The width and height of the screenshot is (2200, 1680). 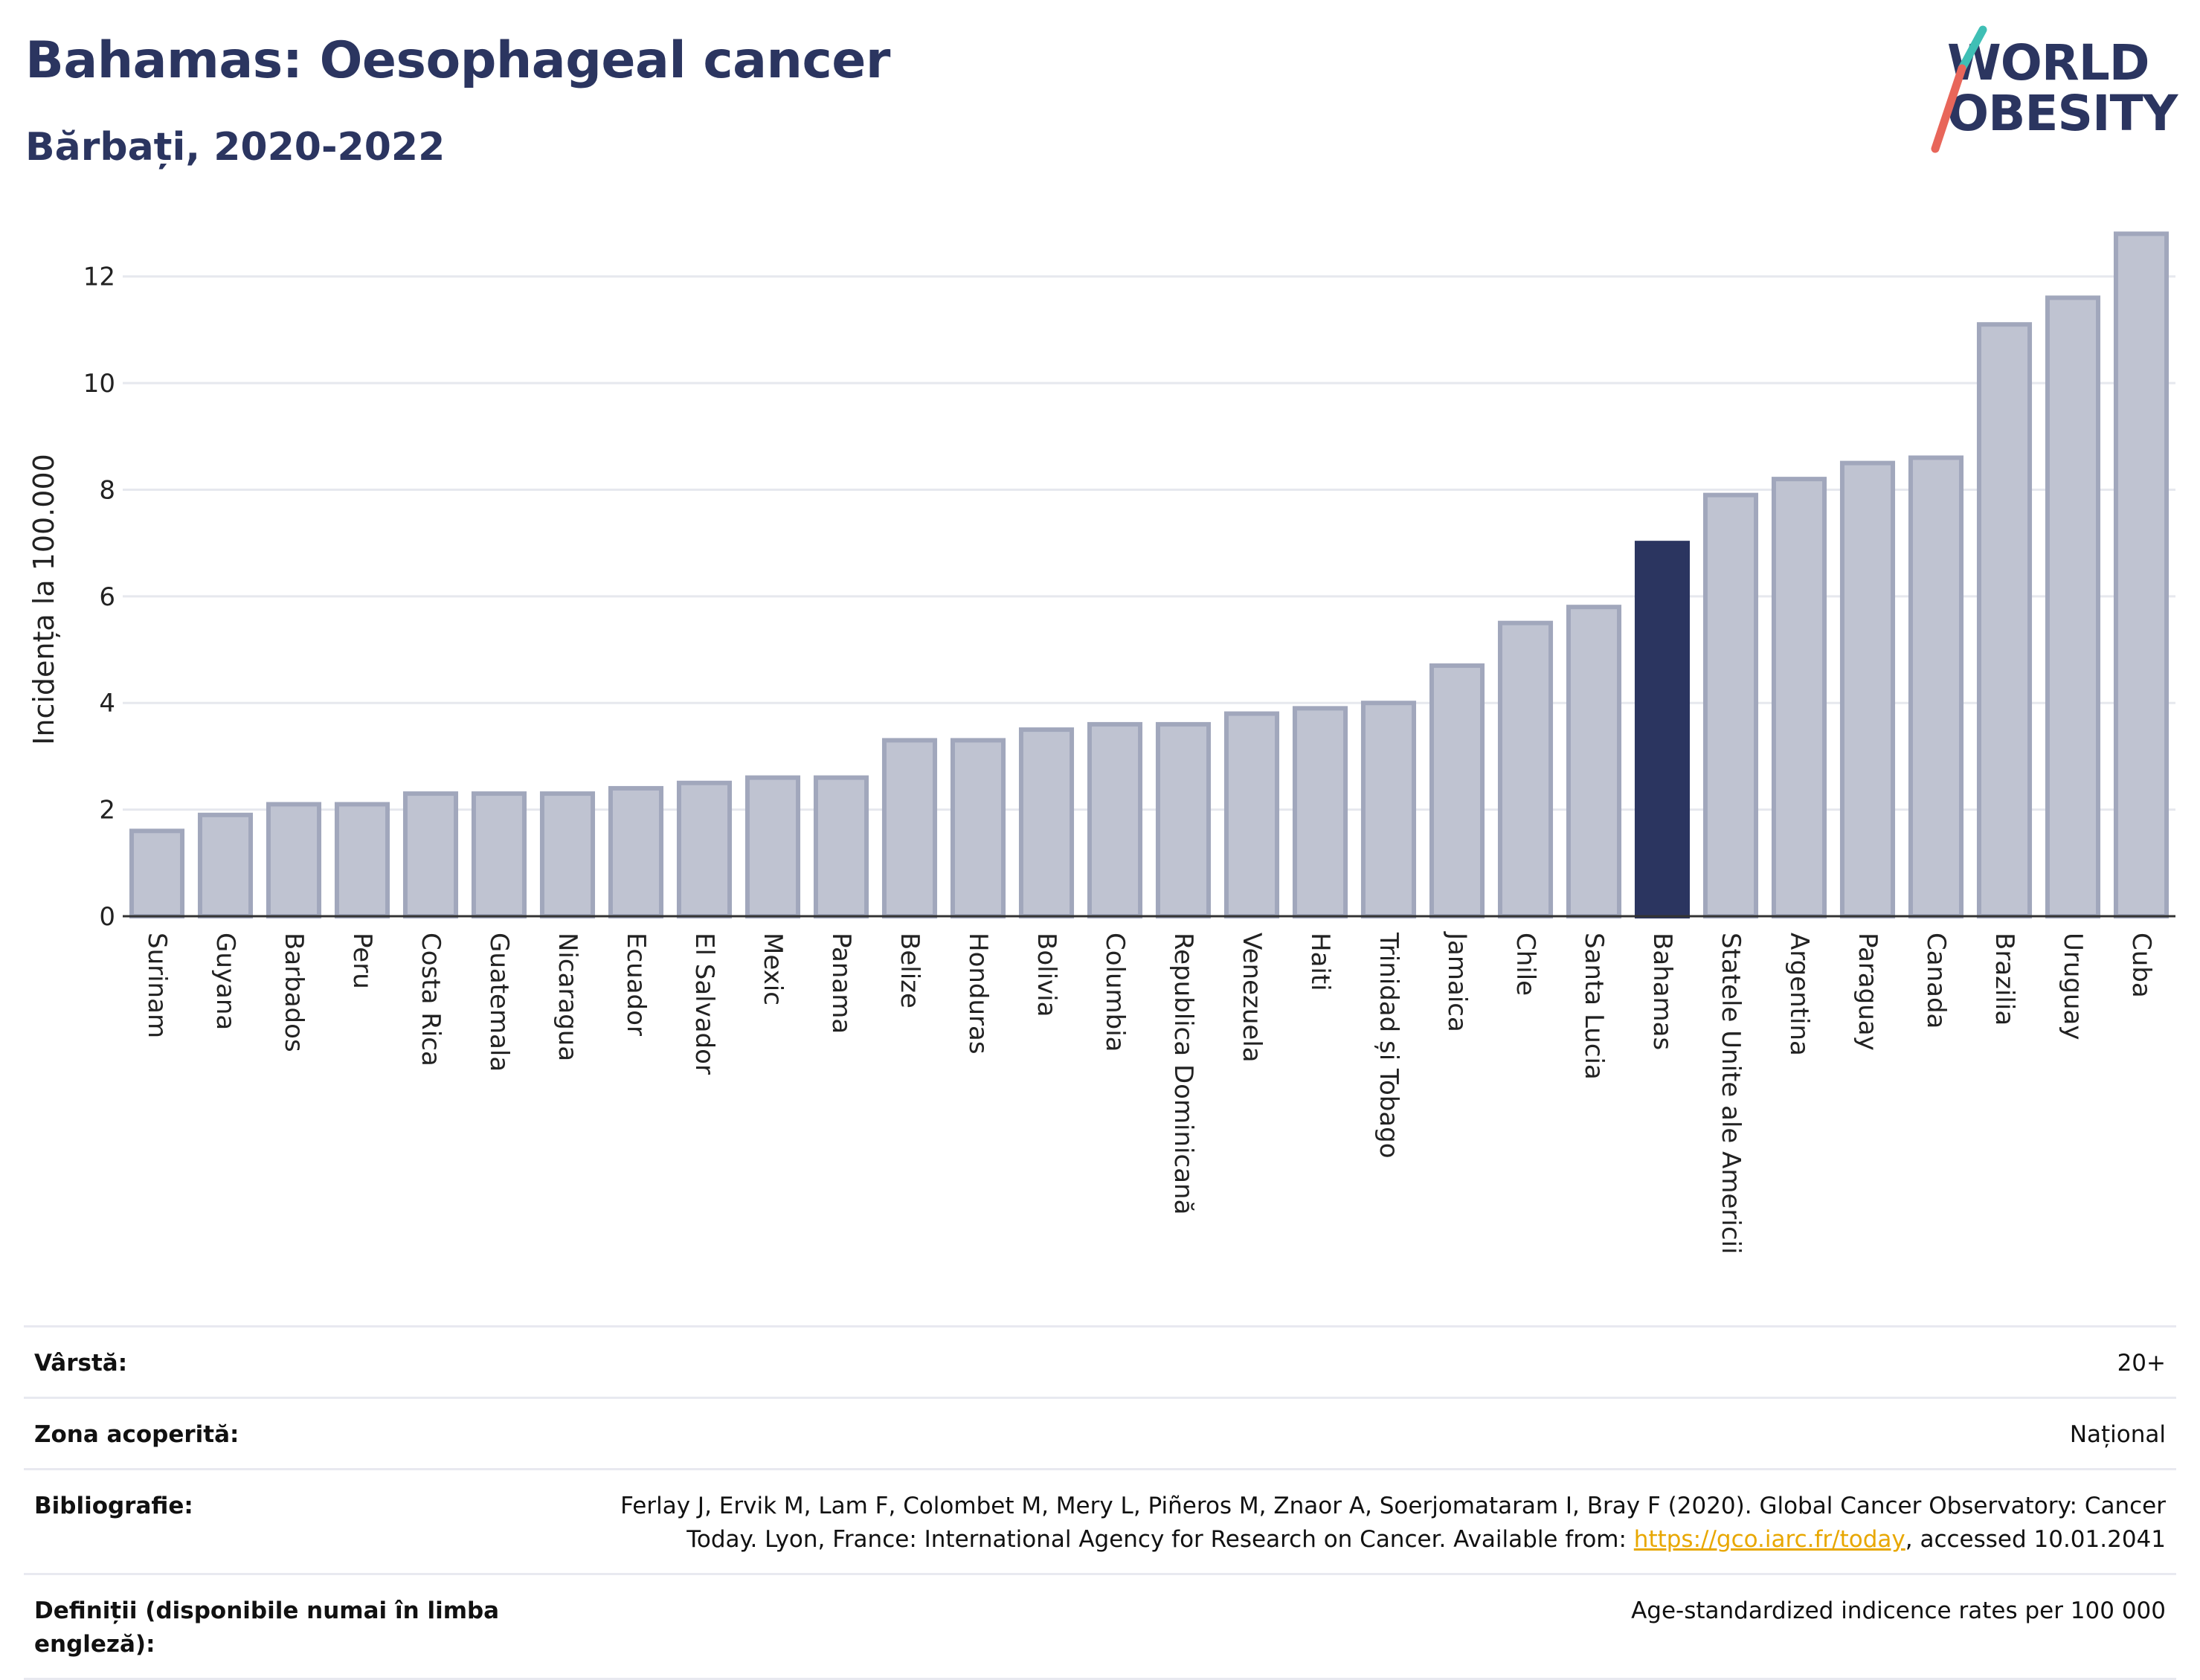 I want to click on y-tick-label: 0, so click(x=107, y=917).